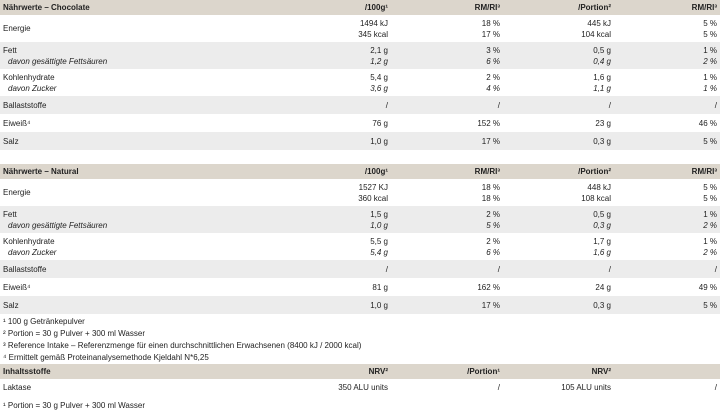 This screenshot has height=416, width=720. I want to click on value-cell: 1,0 g, so click(379, 141).